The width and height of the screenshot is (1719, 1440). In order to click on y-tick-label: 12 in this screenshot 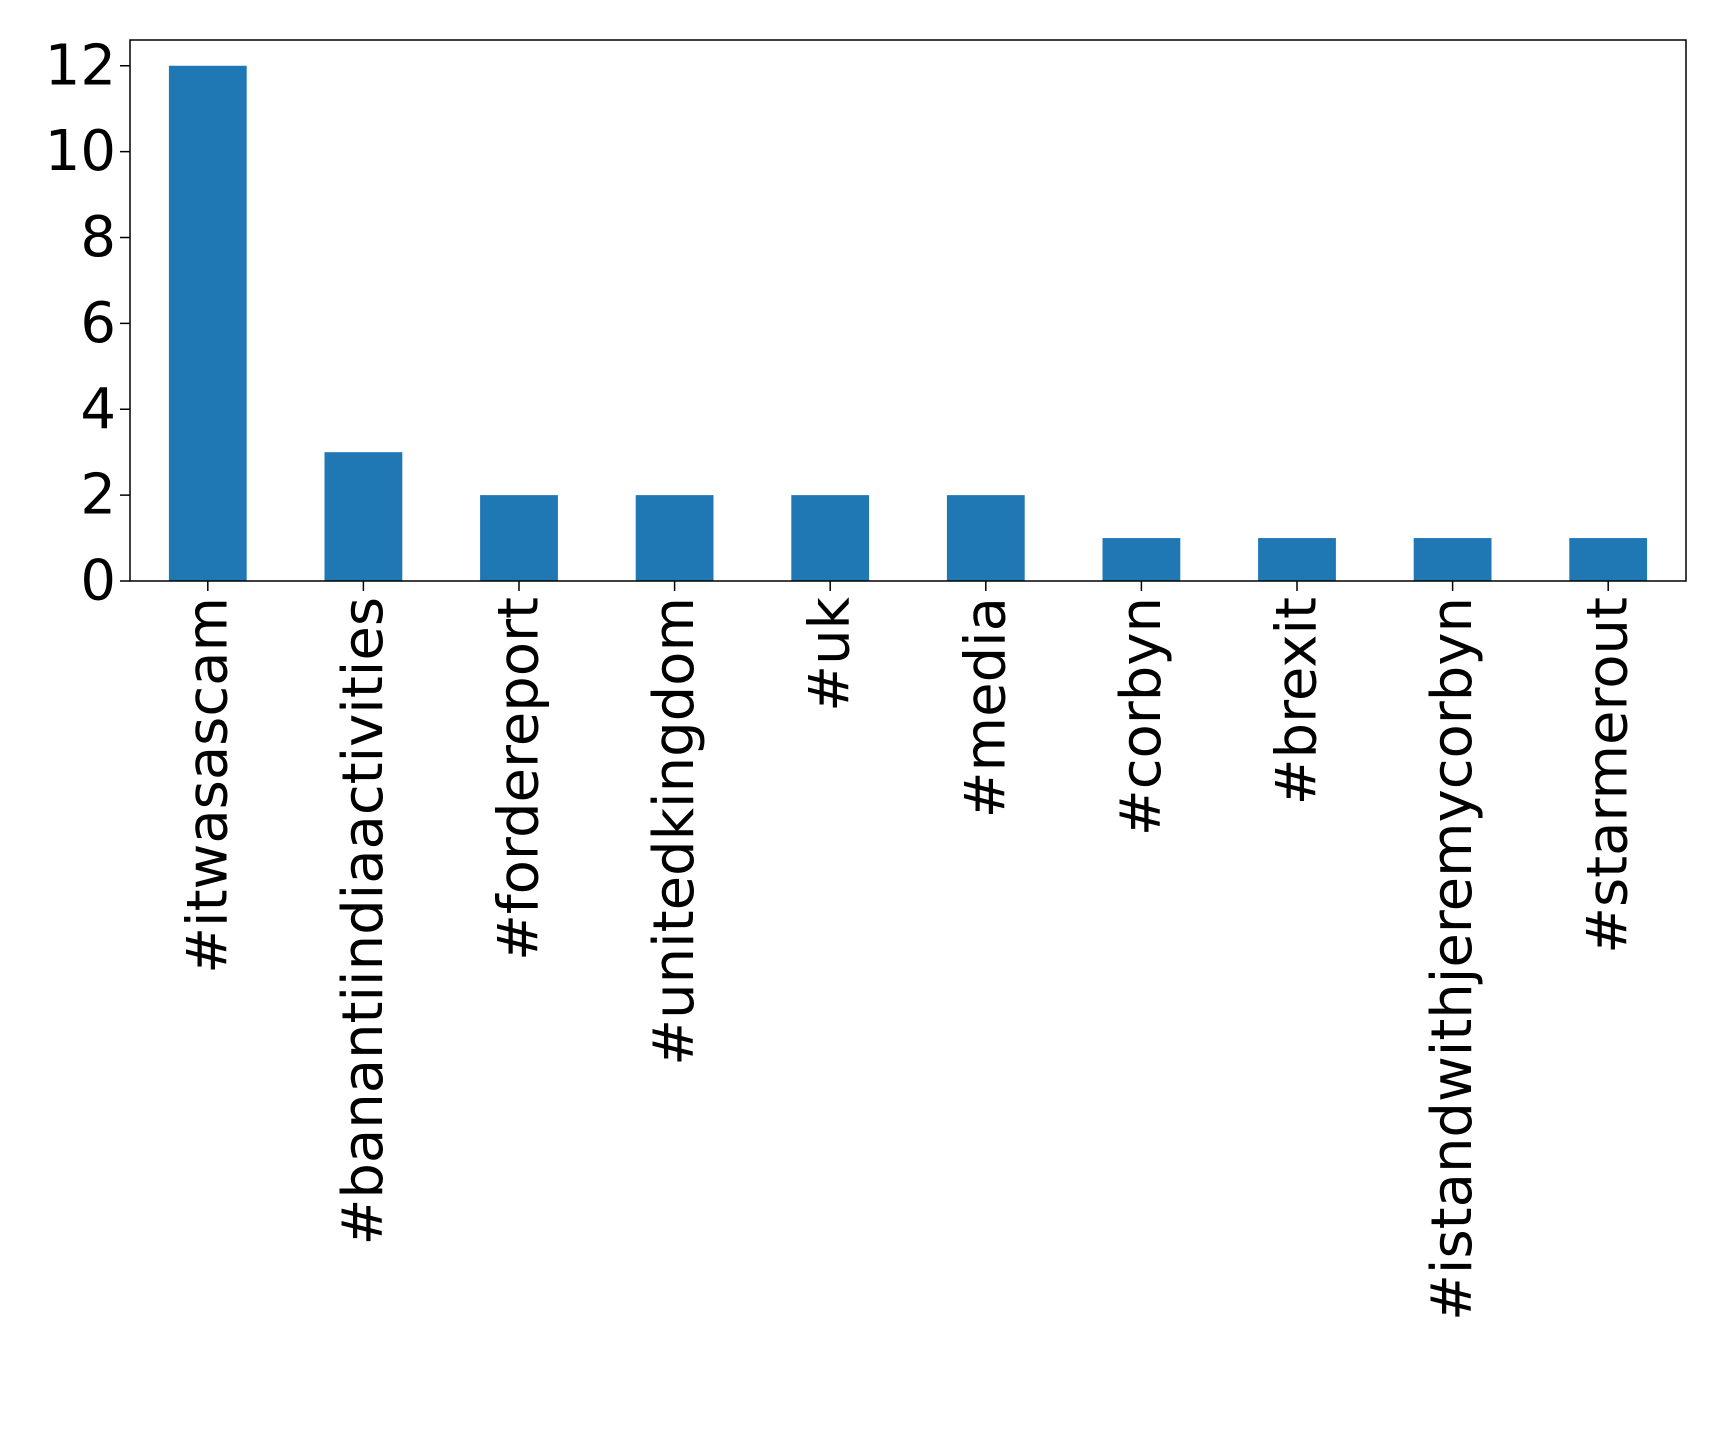, I will do `click(80, 65)`.